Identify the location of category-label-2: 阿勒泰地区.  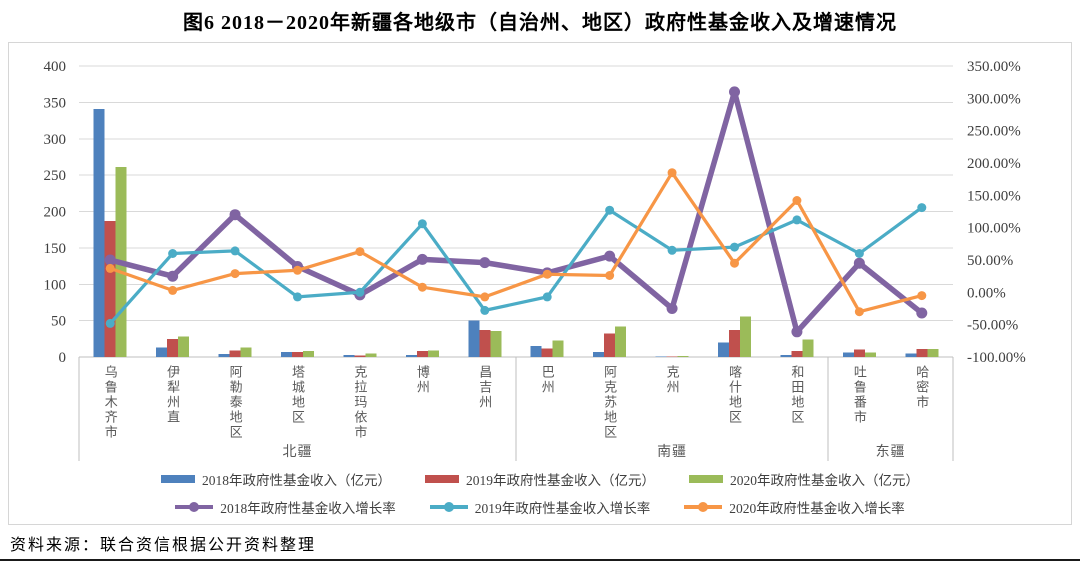
(235, 402).